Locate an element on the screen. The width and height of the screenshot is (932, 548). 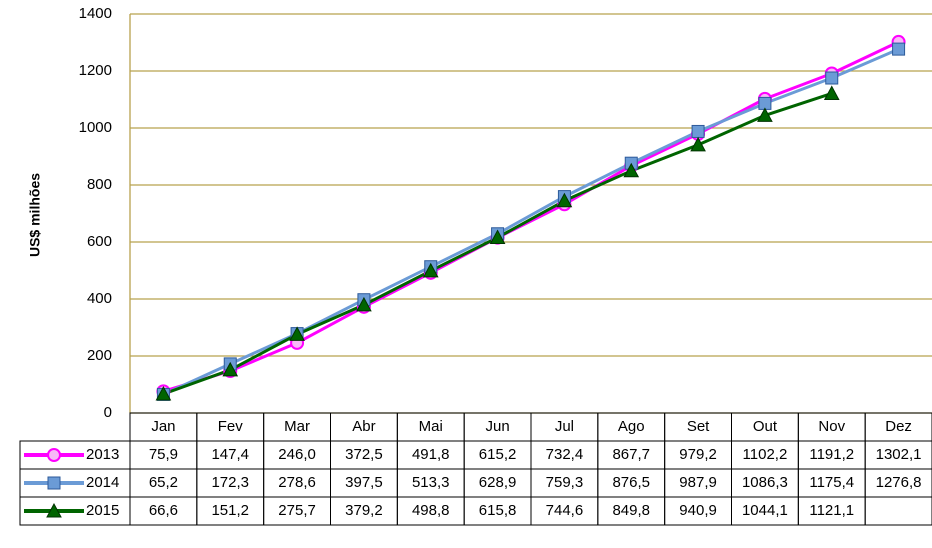
table-value: 849,8 is located at coordinates (631, 510).